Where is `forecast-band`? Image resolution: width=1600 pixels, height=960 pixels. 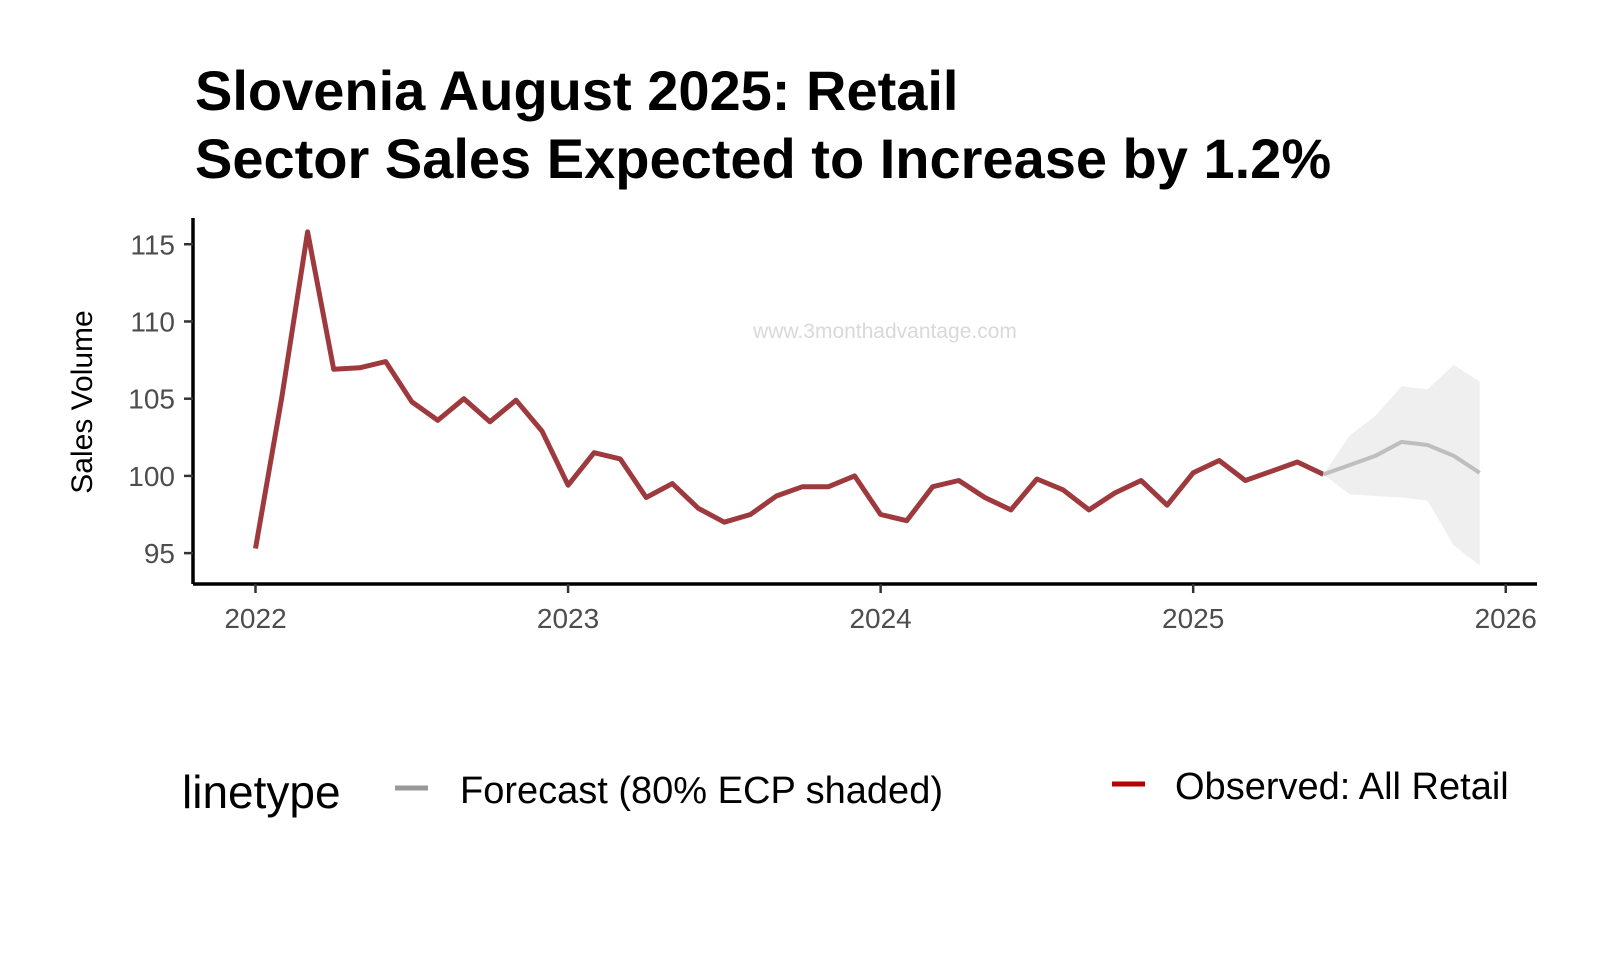
forecast-band is located at coordinates (1401, 465).